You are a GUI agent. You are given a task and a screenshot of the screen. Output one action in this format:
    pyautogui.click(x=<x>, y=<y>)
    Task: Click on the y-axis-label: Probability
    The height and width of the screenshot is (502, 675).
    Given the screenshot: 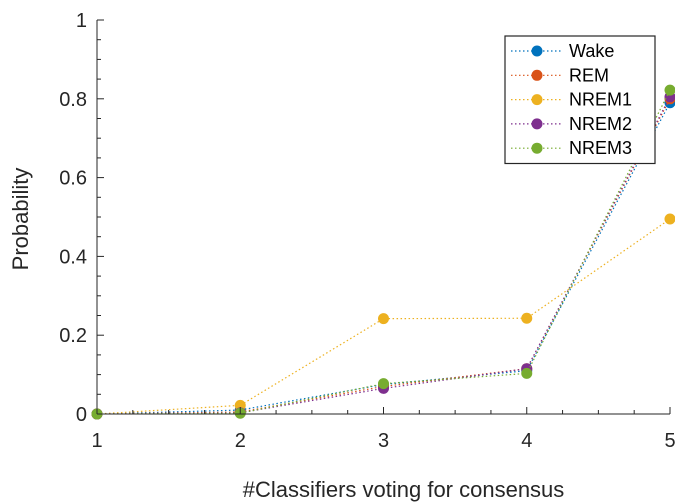 What is the action you would take?
    pyautogui.click(x=20, y=219)
    